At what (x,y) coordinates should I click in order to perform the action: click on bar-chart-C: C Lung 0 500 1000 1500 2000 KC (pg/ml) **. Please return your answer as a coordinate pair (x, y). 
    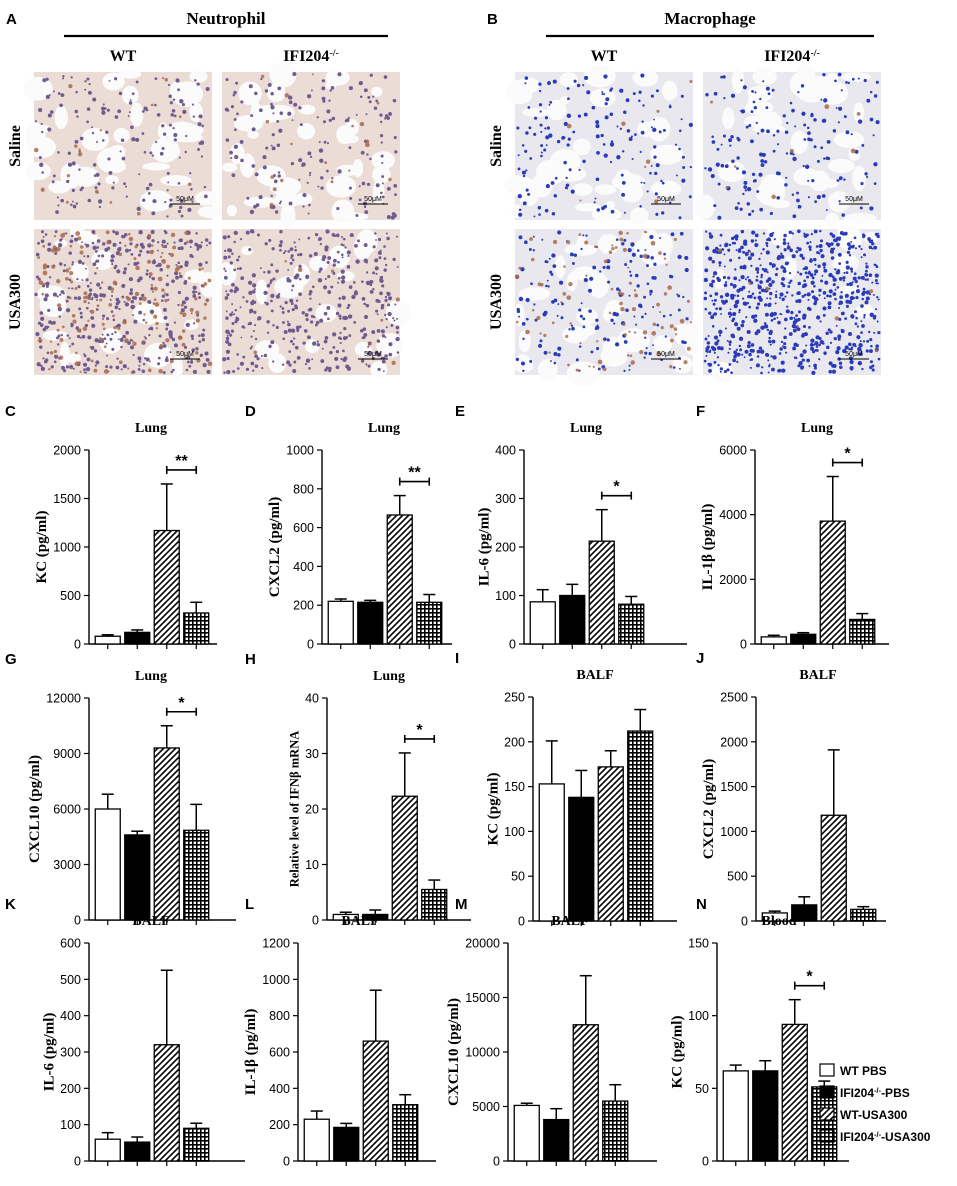
    Looking at the image, I should click on (111, 527).